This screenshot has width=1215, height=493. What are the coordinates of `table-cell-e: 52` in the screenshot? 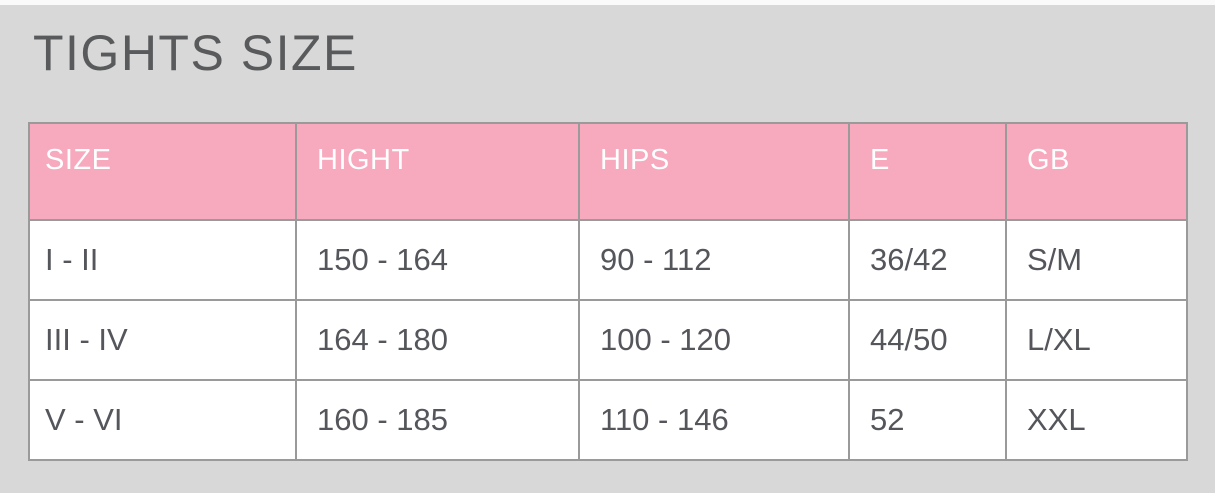 It's located at (927, 420).